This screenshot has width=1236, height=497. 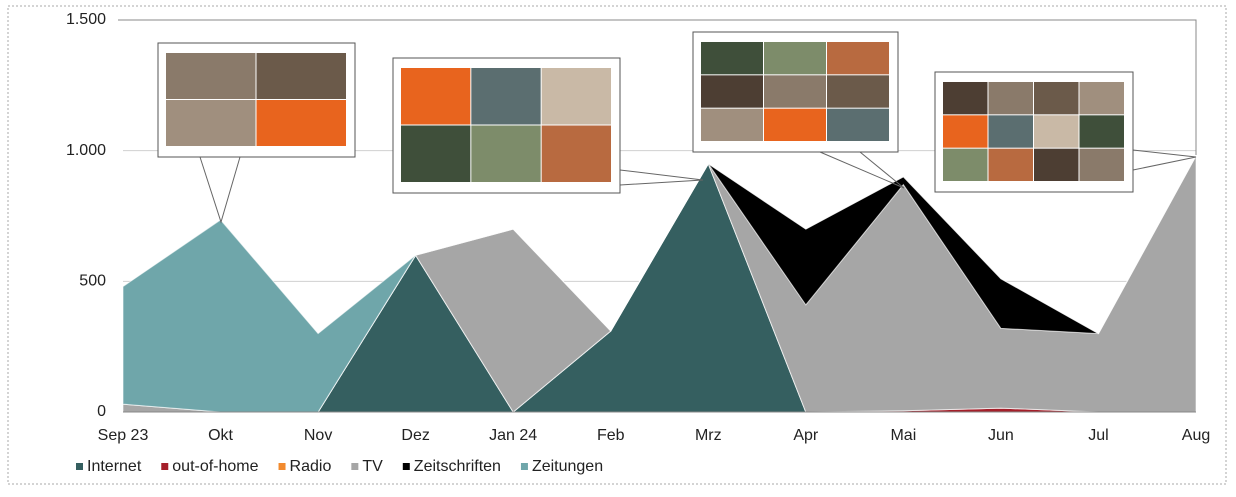 What do you see at coordinates (311, 466) in the screenshot?
I see `legend-label: Radio` at bounding box center [311, 466].